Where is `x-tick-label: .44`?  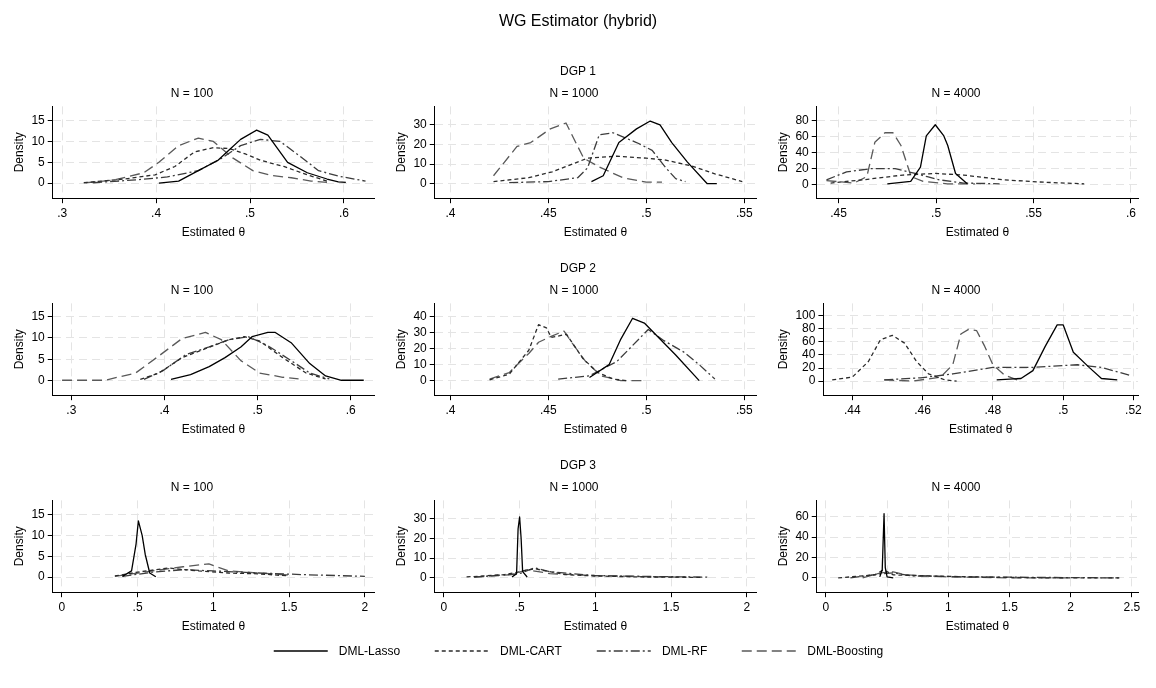
x-tick-label: .44 is located at coordinates (852, 409).